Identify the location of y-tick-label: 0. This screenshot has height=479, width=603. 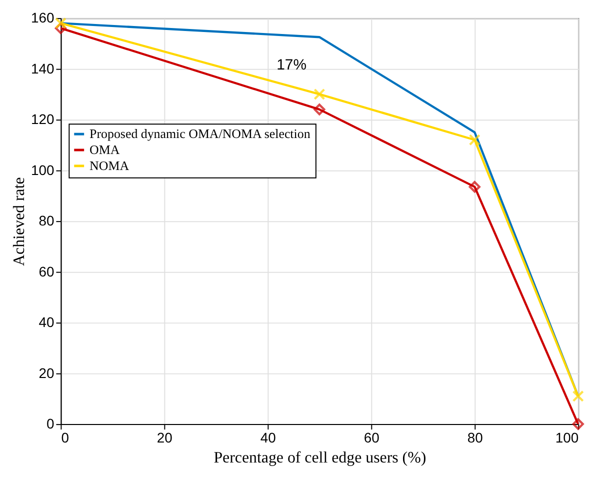
(50, 424).